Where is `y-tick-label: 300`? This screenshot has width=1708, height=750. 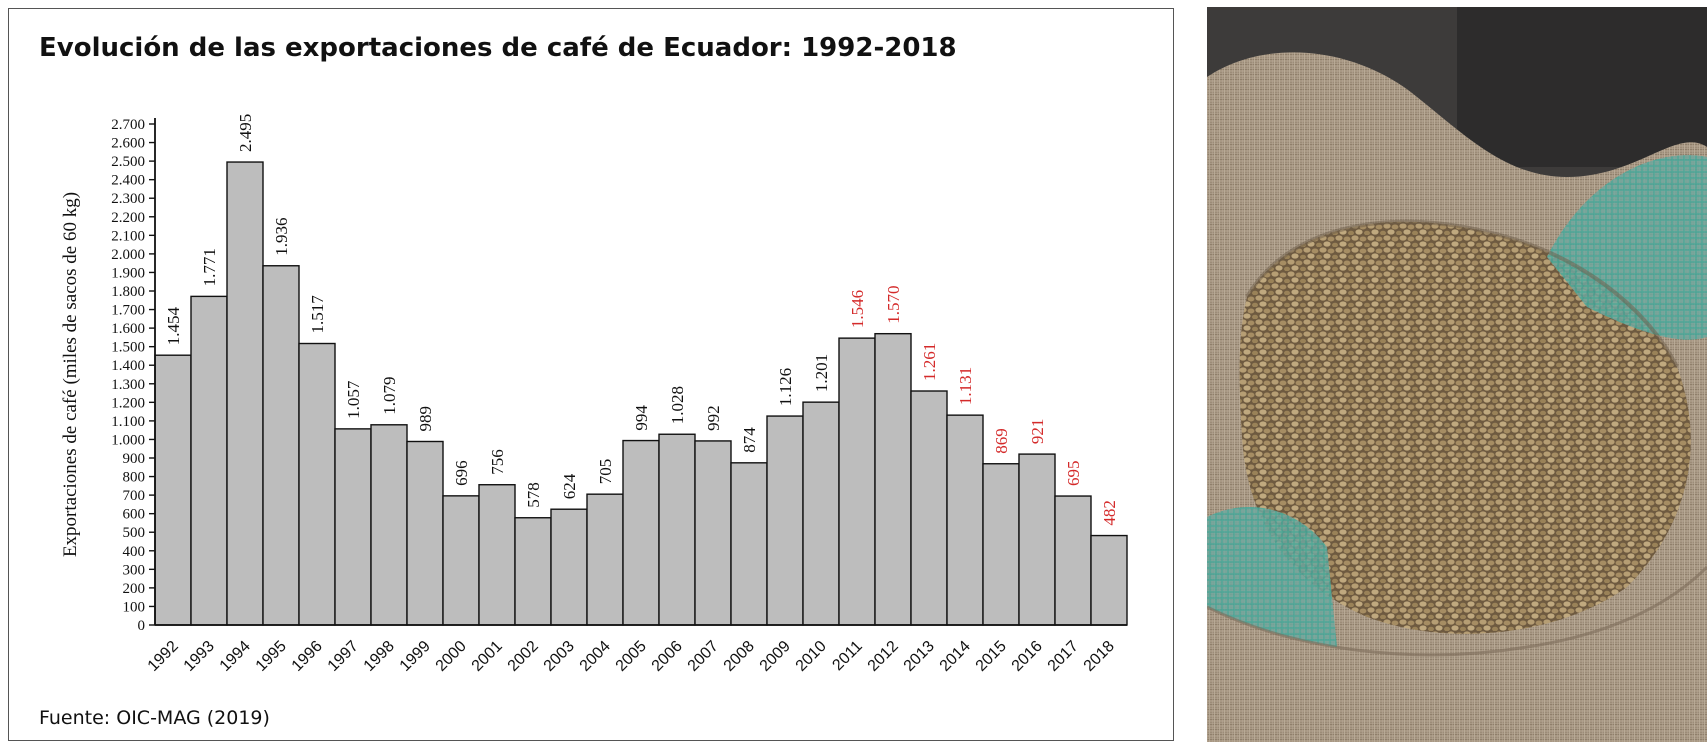 y-tick-label: 300 is located at coordinates (134, 570).